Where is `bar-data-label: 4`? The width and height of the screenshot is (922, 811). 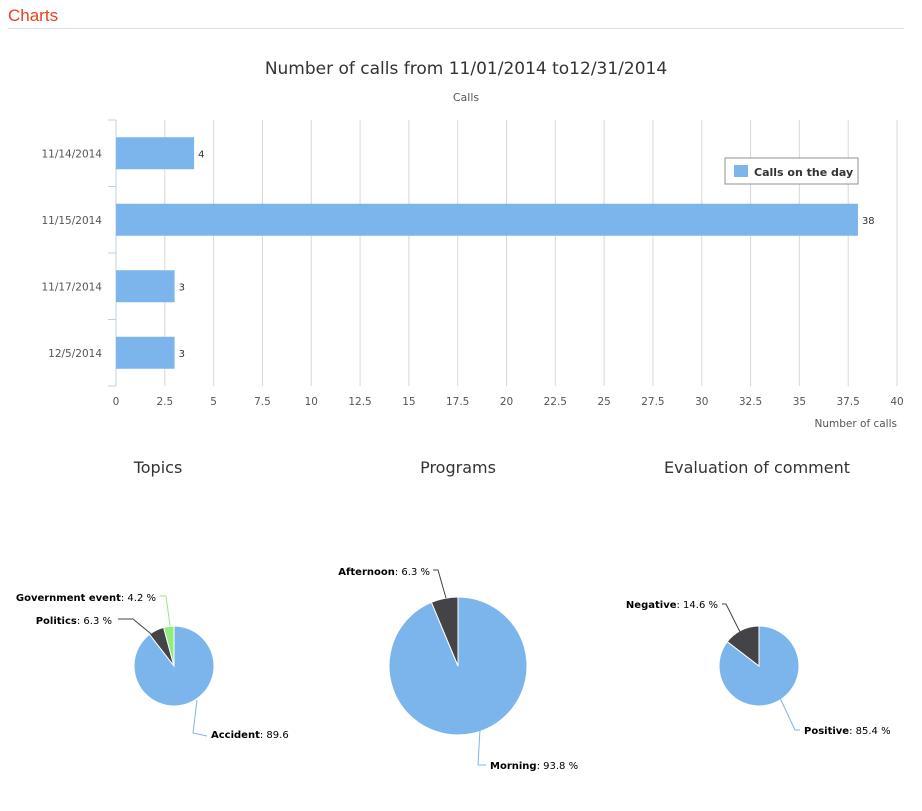 bar-data-label: 4 is located at coordinates (201, 154).